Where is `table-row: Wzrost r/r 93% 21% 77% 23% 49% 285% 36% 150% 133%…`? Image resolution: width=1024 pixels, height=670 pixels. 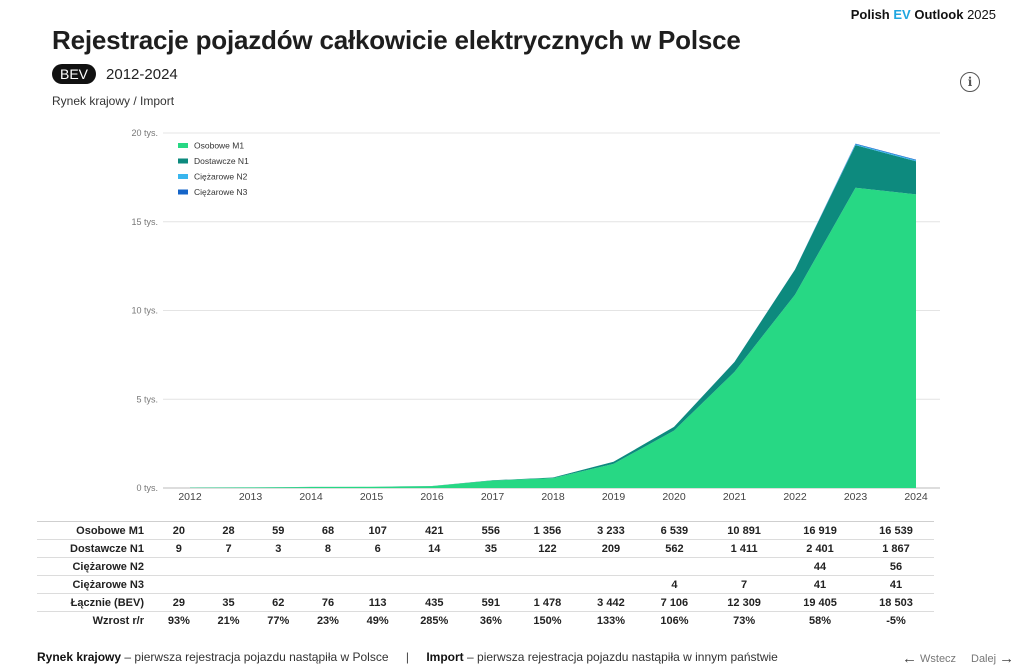 table-row: Wzrost r/r 93% 21% 77% 23% 49% 285% 36% 150% 133%… is located at coordinates (485, 620).